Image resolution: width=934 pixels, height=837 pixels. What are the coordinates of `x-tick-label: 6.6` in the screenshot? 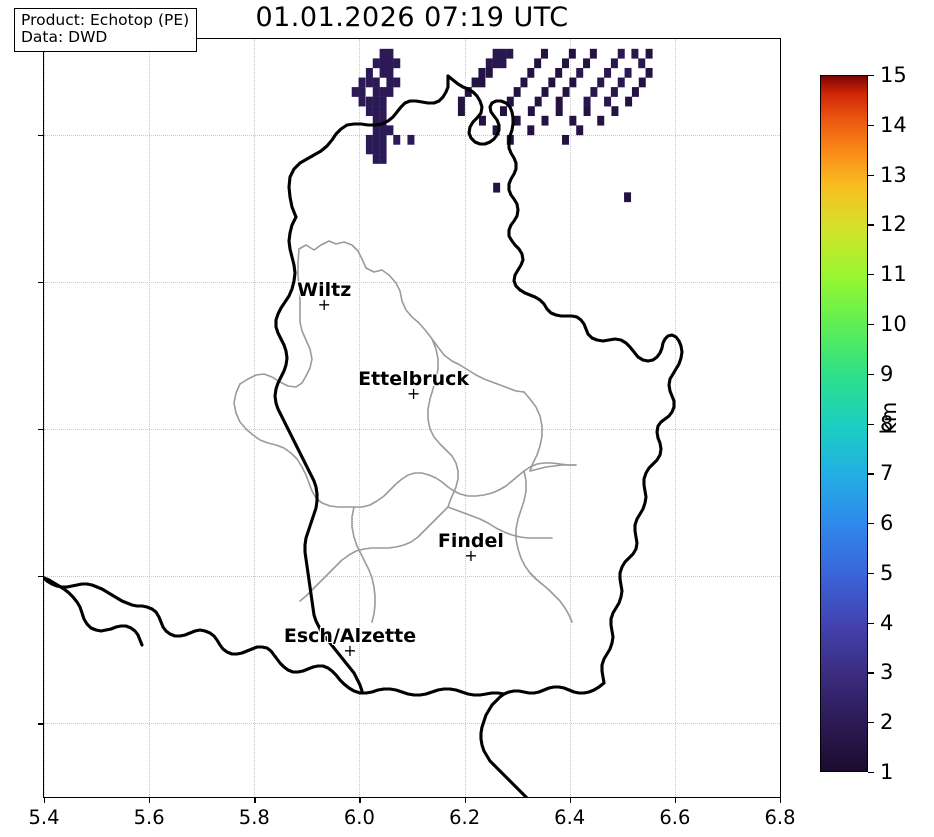 It's located at (675, 817).